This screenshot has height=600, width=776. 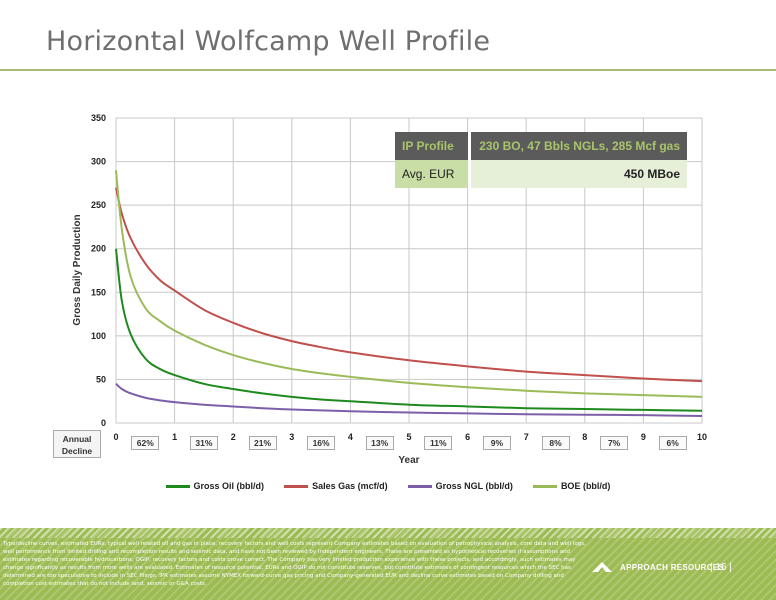 What do you see at coordinates (98, 336) in the screenshot?
I see `y-tick-label-2: 100` at bounding box center [98, 336].